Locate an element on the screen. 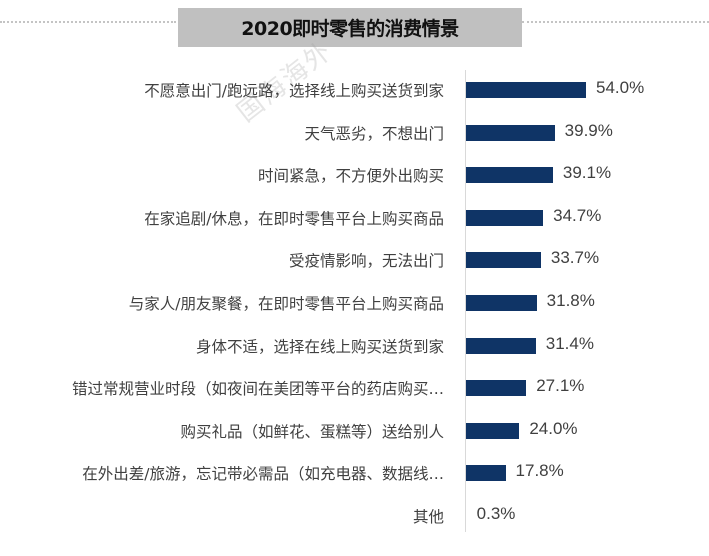 This screenshot has width=709, height=556. bar-row: 购买礼品（如鲜花、蛋糕等）送给别人 24.0% is located at coordinates (354, 431).